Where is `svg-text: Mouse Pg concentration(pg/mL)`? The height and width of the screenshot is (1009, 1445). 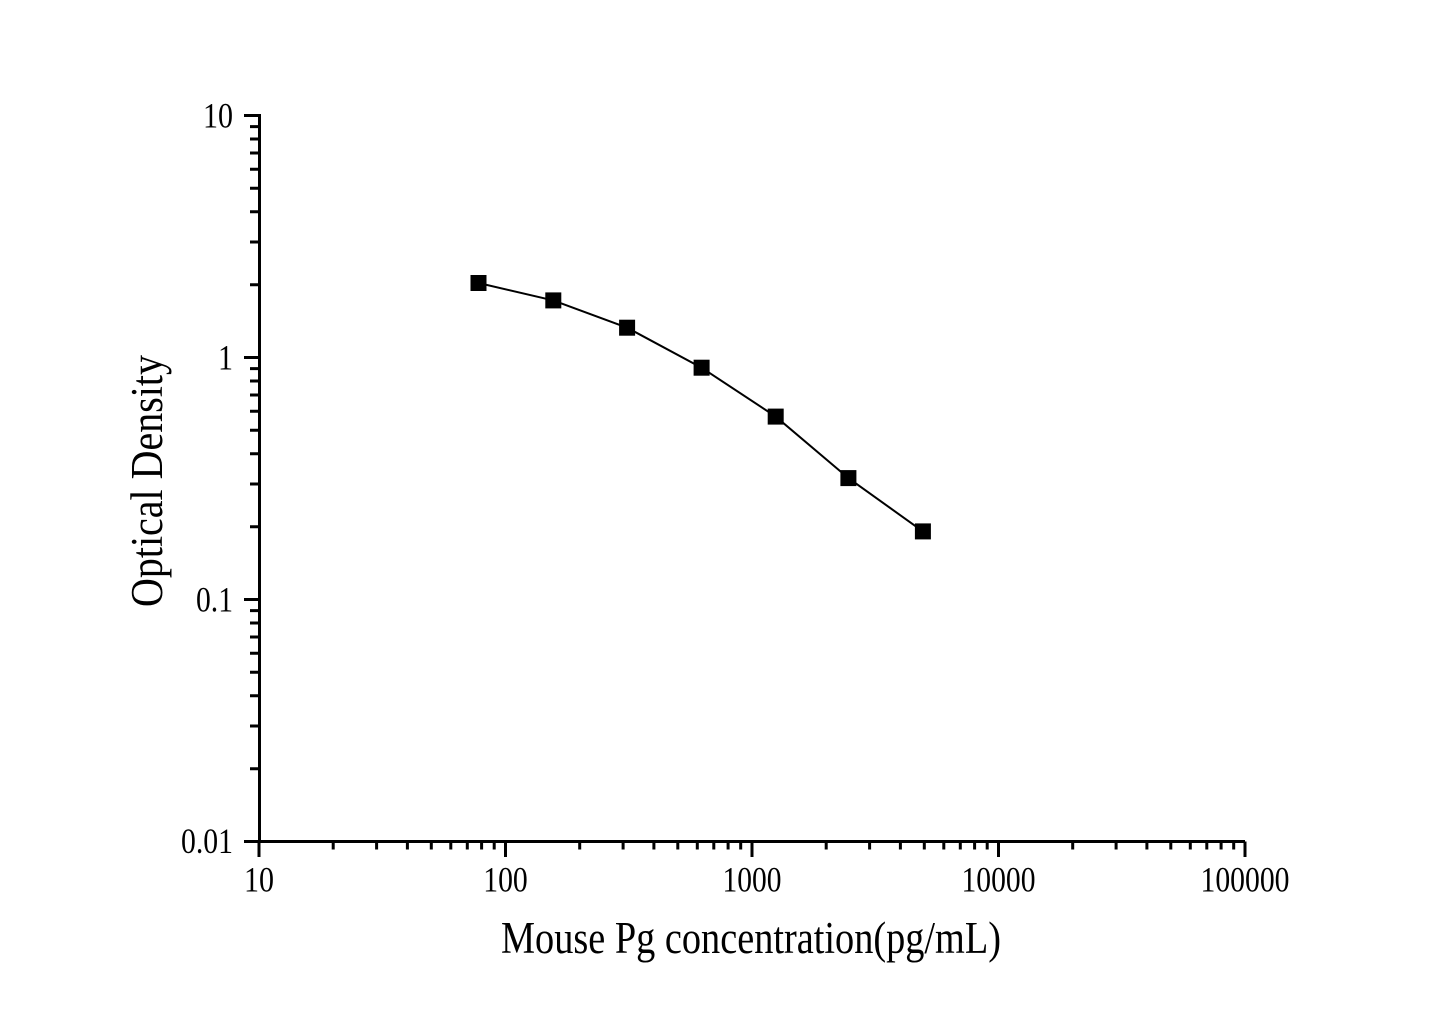 svg-text: Mouse Pg concentration(pg/mL) is located at coordinates (751, 938).